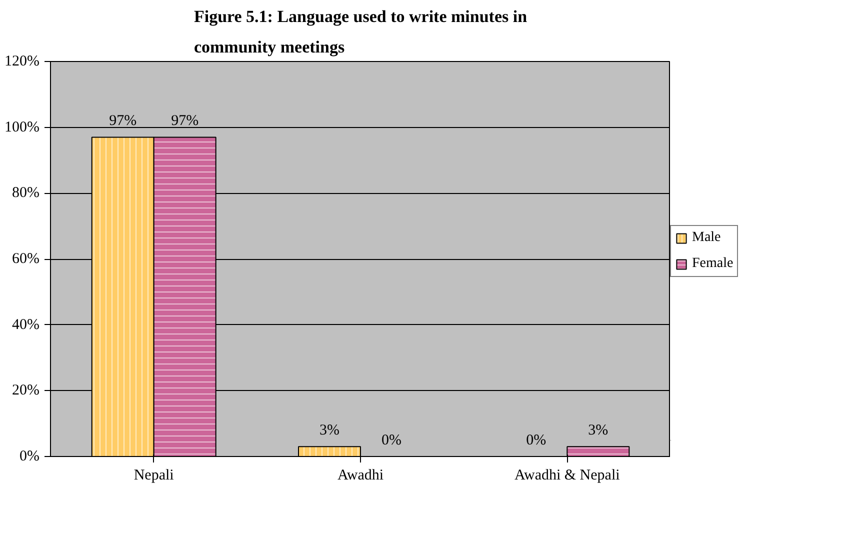 The width and height of the screenshot is (864, 535). I want to click on x-tick-label: Nepali, so click(154, 476).